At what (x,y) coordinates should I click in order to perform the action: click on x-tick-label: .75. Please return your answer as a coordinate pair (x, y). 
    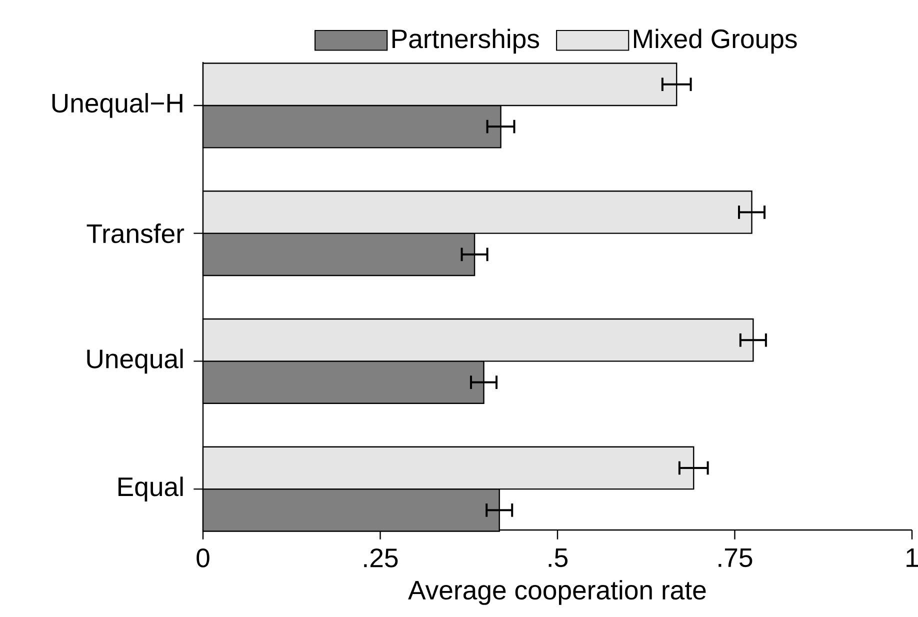
    Looking at the image, I should click on (735, 558).